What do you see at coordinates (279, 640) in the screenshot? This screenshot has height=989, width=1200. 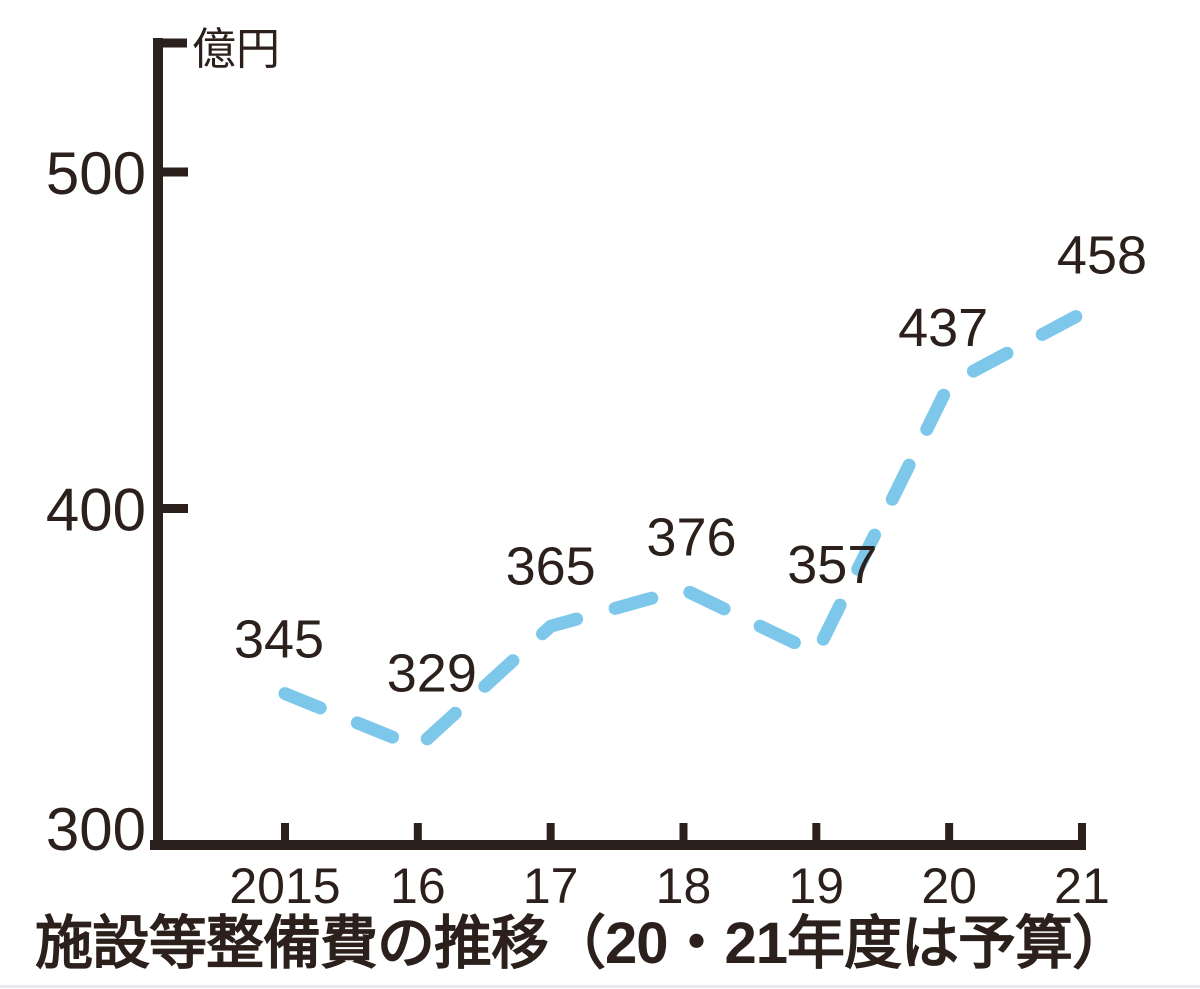 I see `data-label: 345` at bounding box center [279, 640].